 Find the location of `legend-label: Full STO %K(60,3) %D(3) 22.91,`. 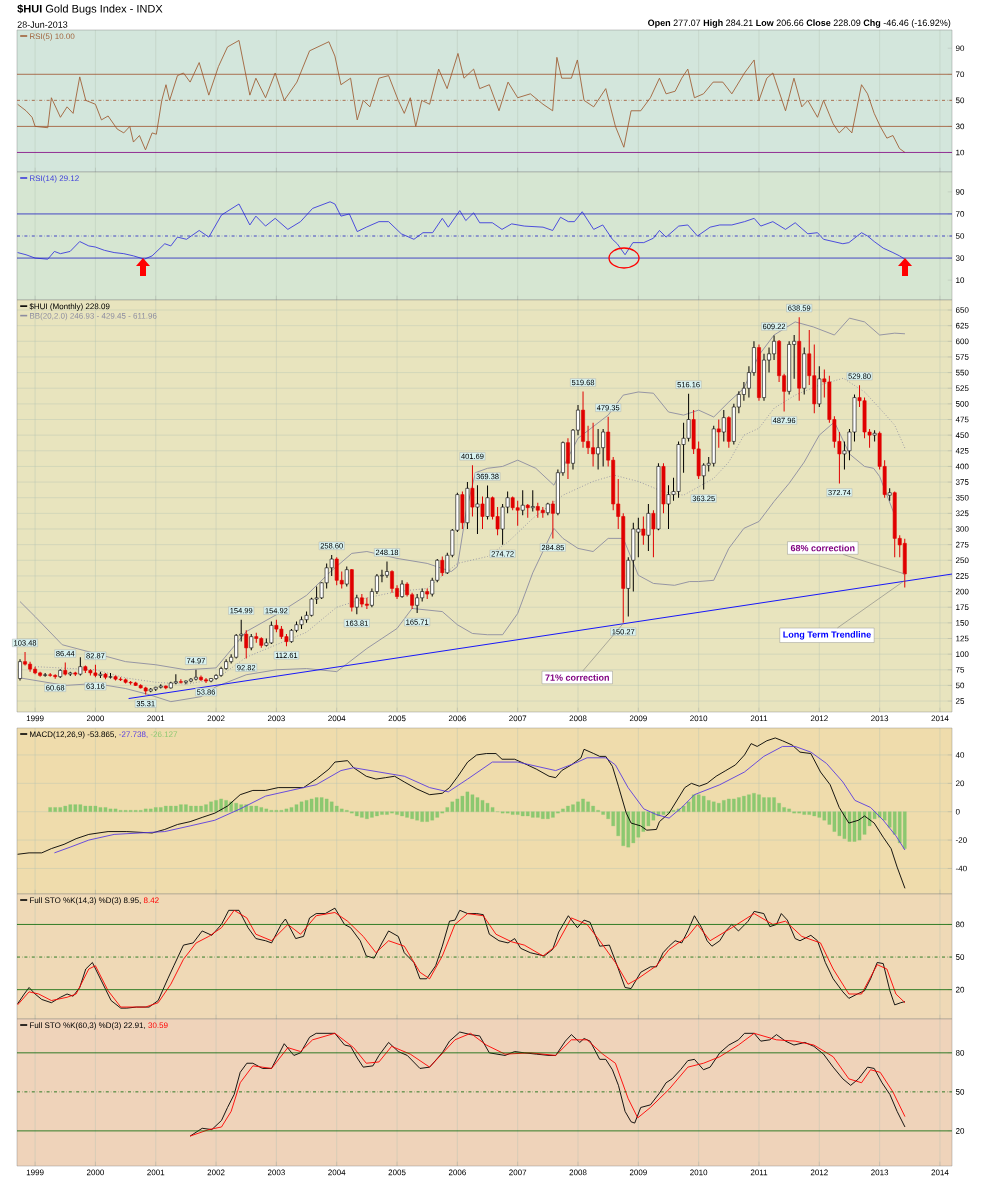

legend-label: Full STO %K(60,3) %D(3) 22.91, is located at coordinates (88, 1026).